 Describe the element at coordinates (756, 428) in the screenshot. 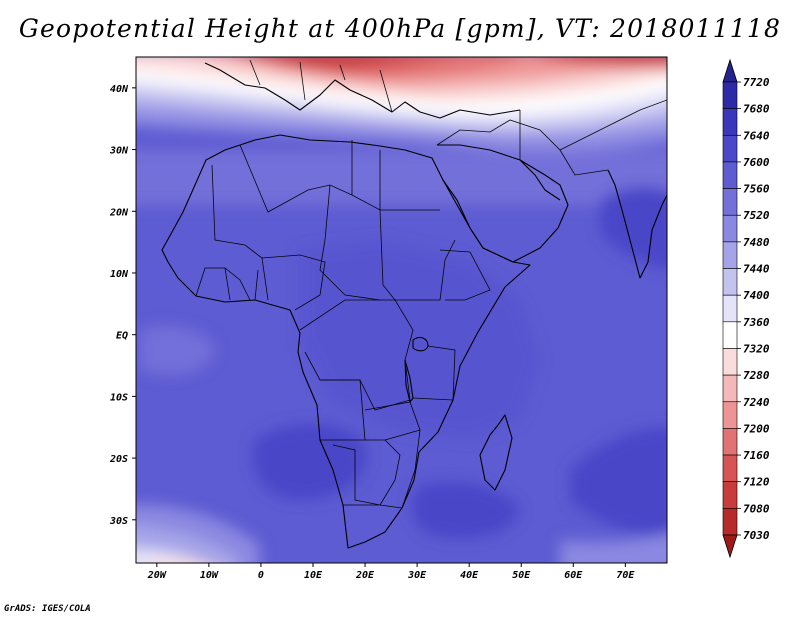

I see `colorbar-label: 7200` at that location.